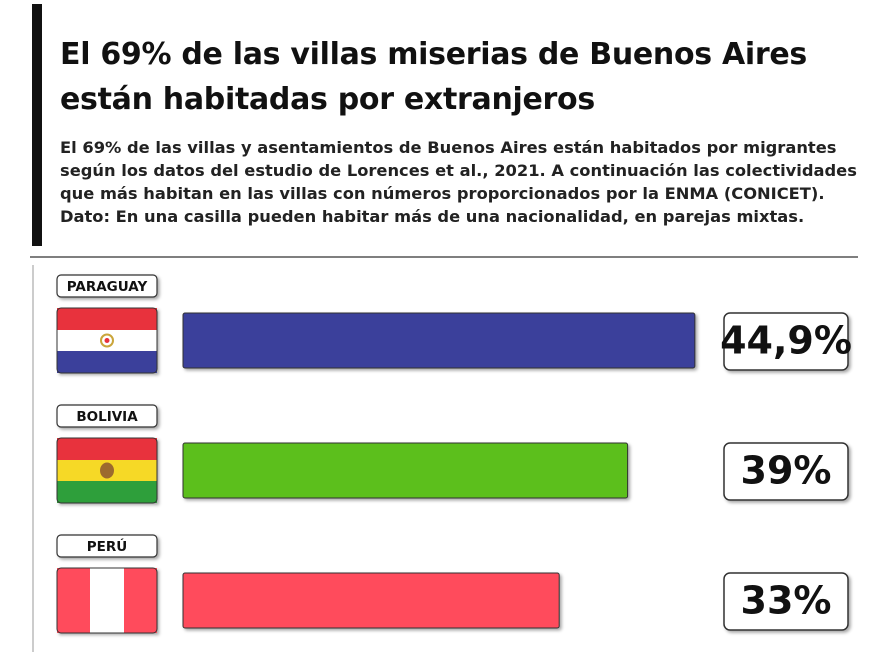 The image size is (883, 652). I want to click on value-label: 44,9%, so click(786, 341).